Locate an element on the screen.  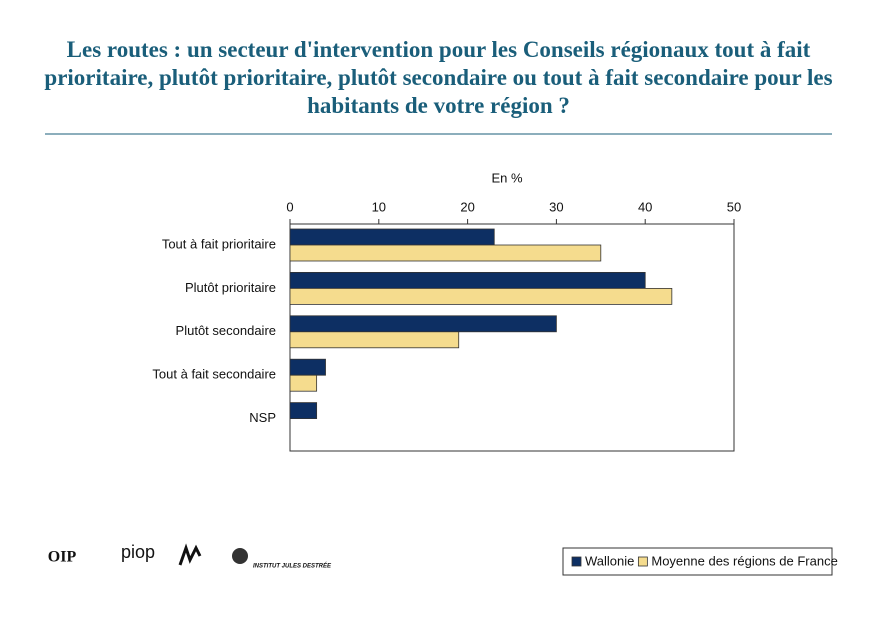
x-tick-label: 10 is located at coordinates (379, 206).